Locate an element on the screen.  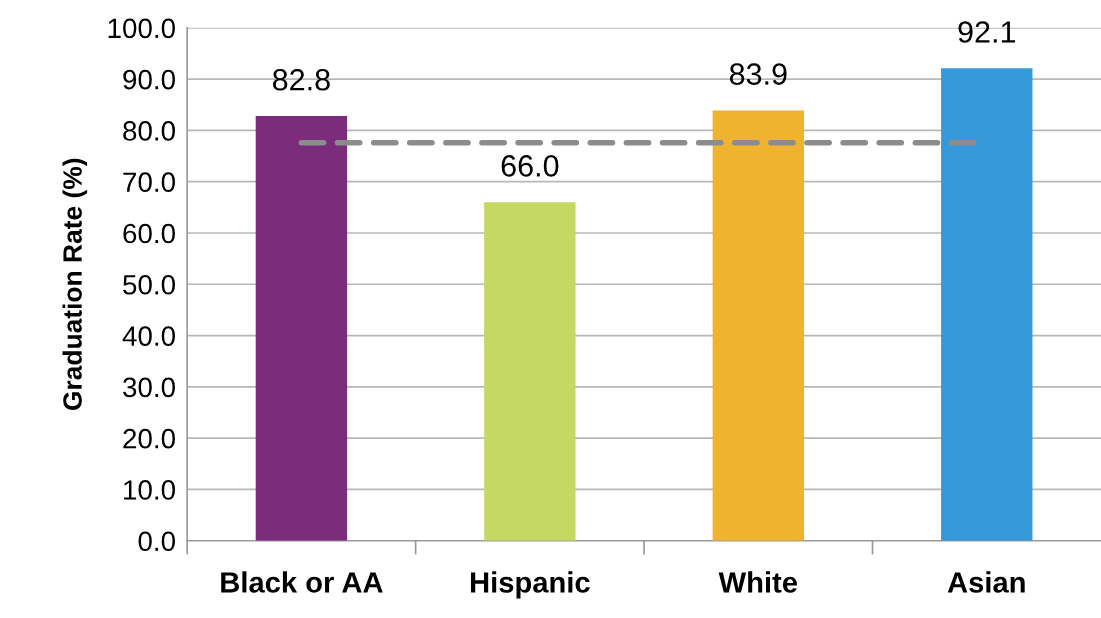
y-tick-label: 50.0 is located at coordinates (149, 284).